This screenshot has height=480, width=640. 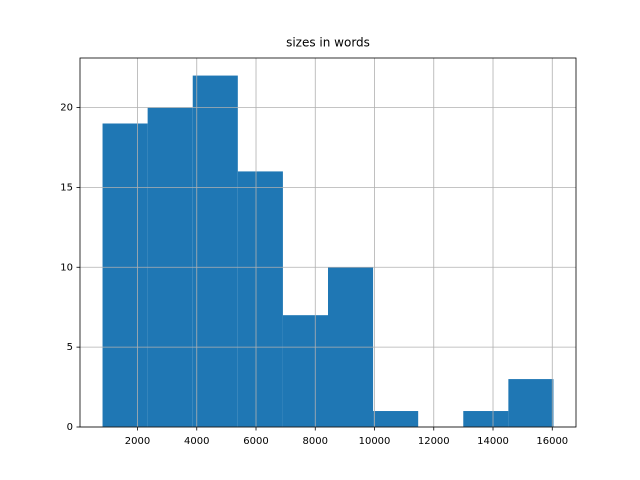 I want to click on x-tick-label: 10000, so click(x=375, y=441).